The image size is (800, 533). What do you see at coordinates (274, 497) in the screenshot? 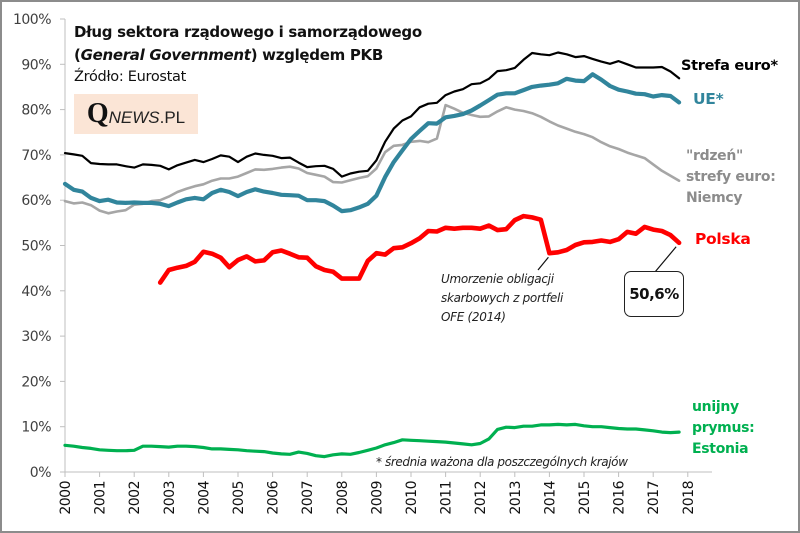
I see `x-tick-label: 2006` at bounding box center [274, 497].